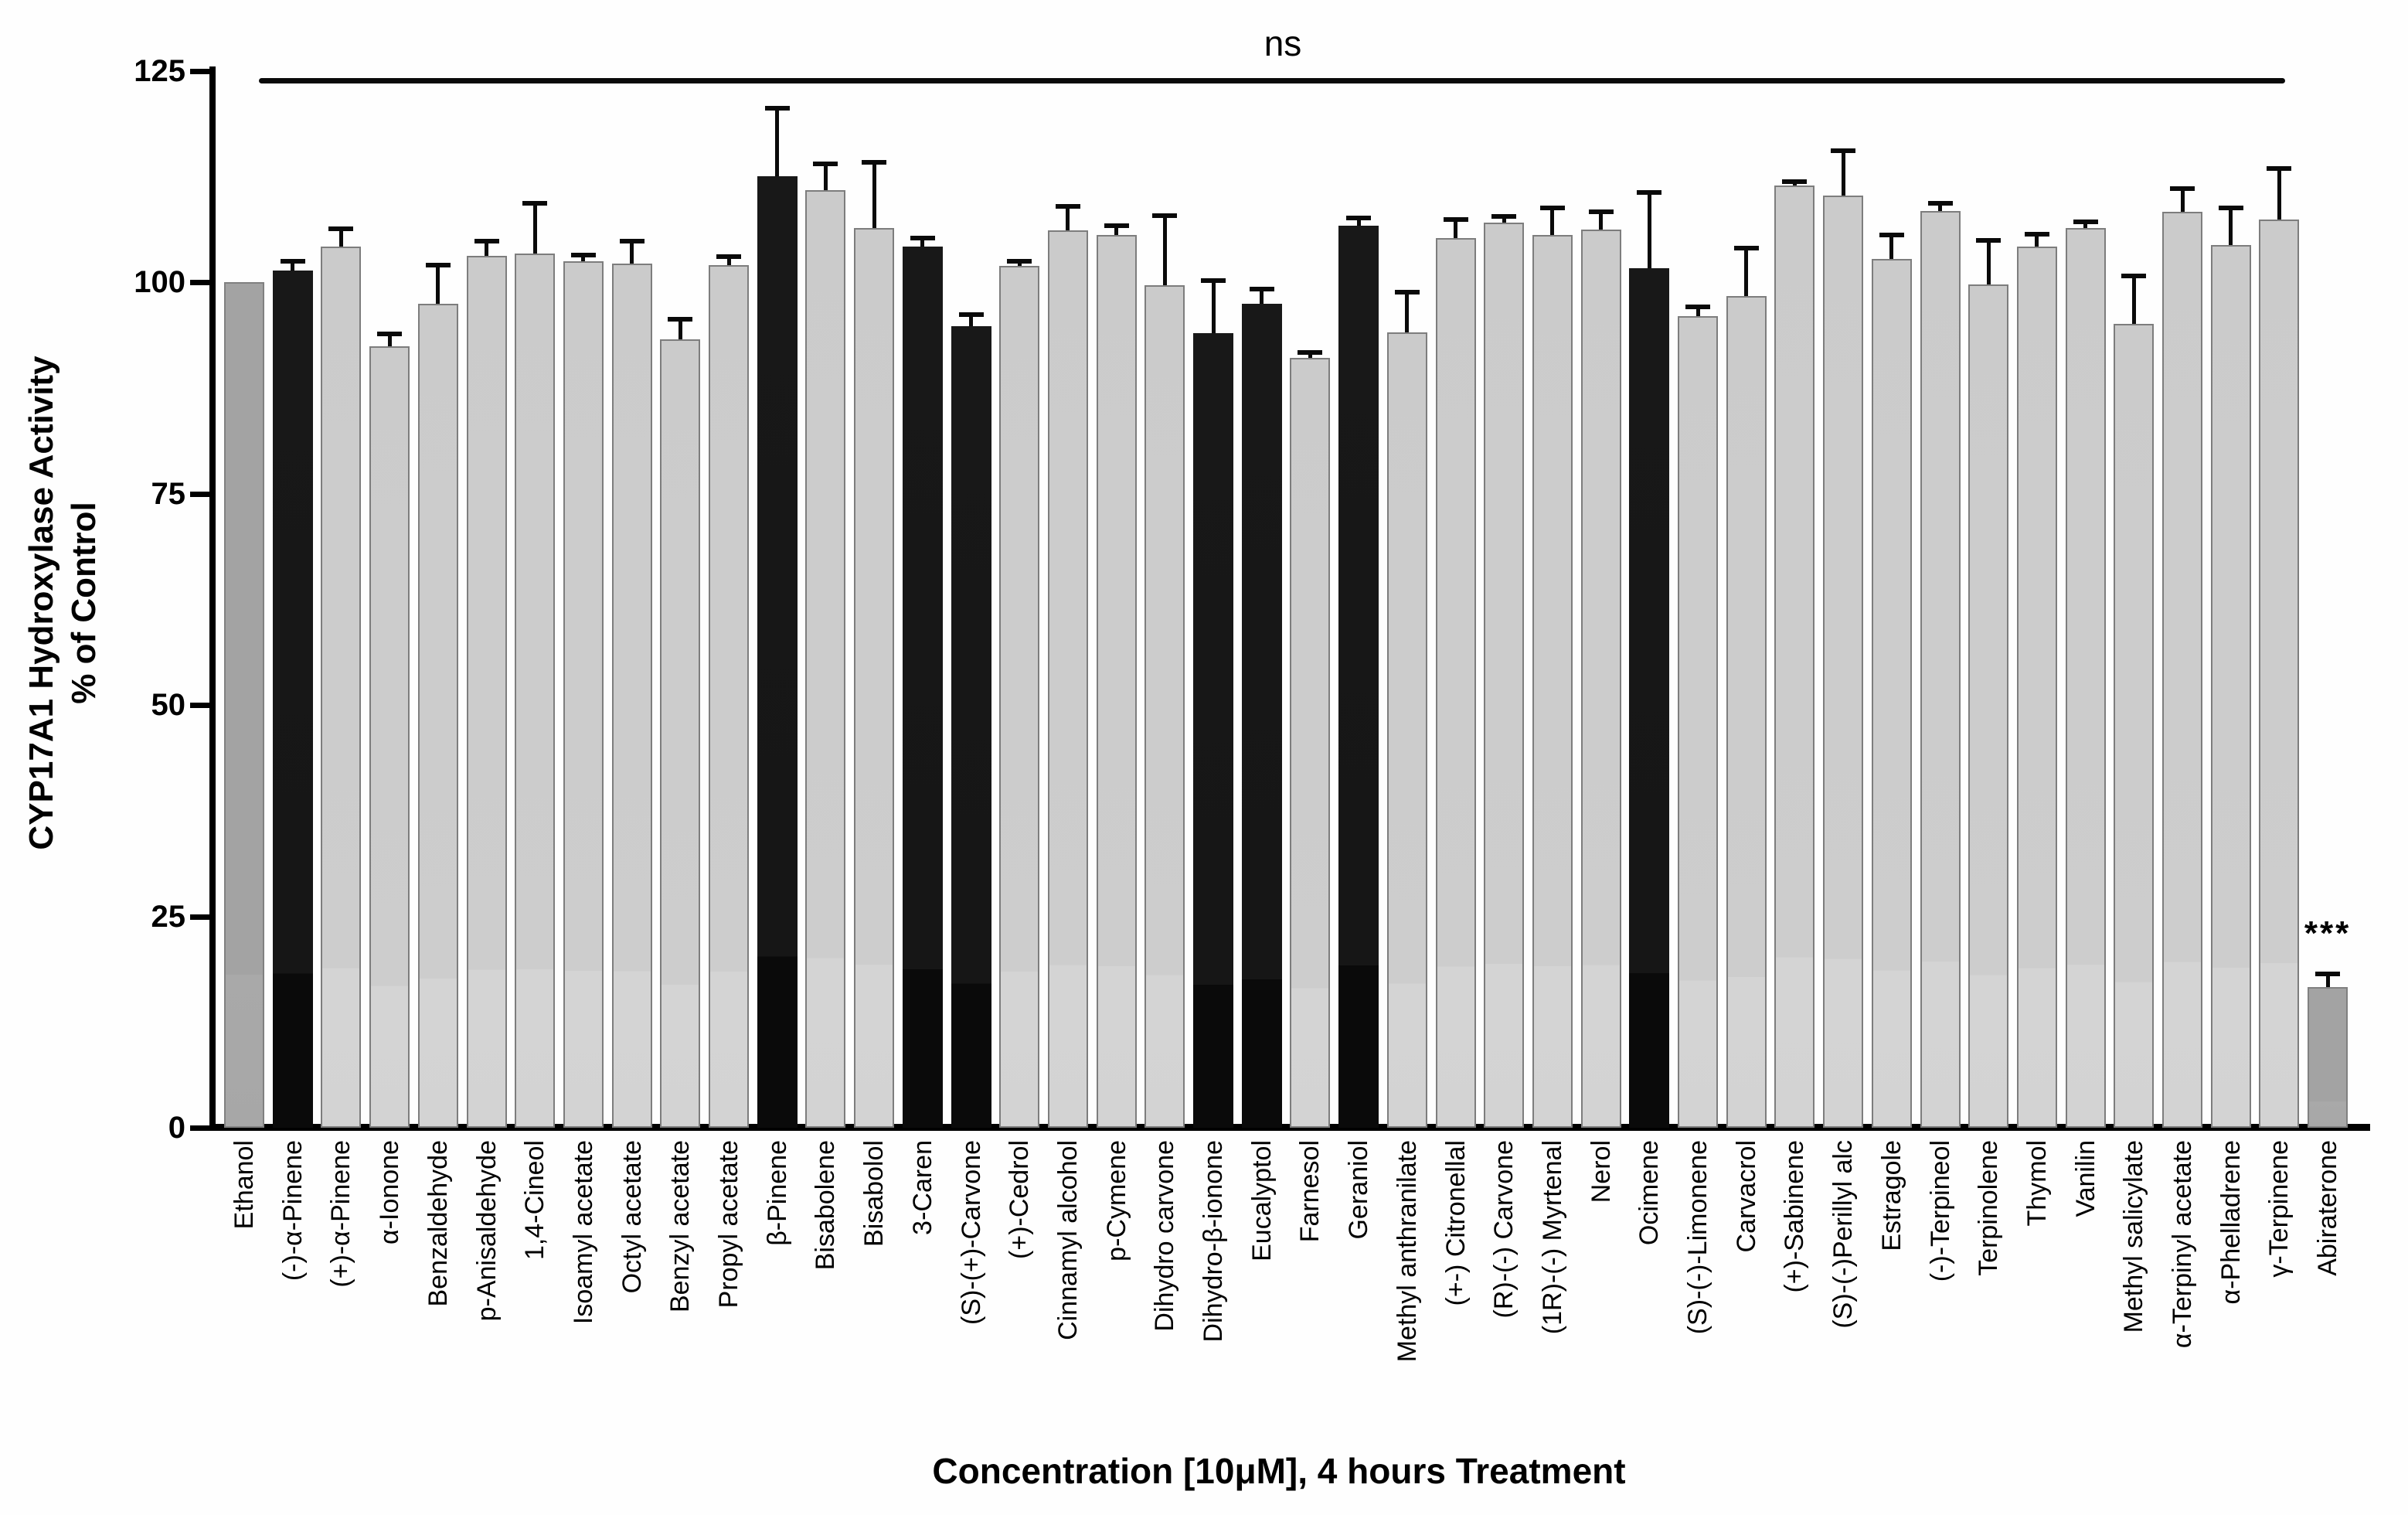  What do you see at coordinates (2182, 670) in the screenshot?
I see `bar-α-Terpinyl acetate` at bounding box center [2182, 670].